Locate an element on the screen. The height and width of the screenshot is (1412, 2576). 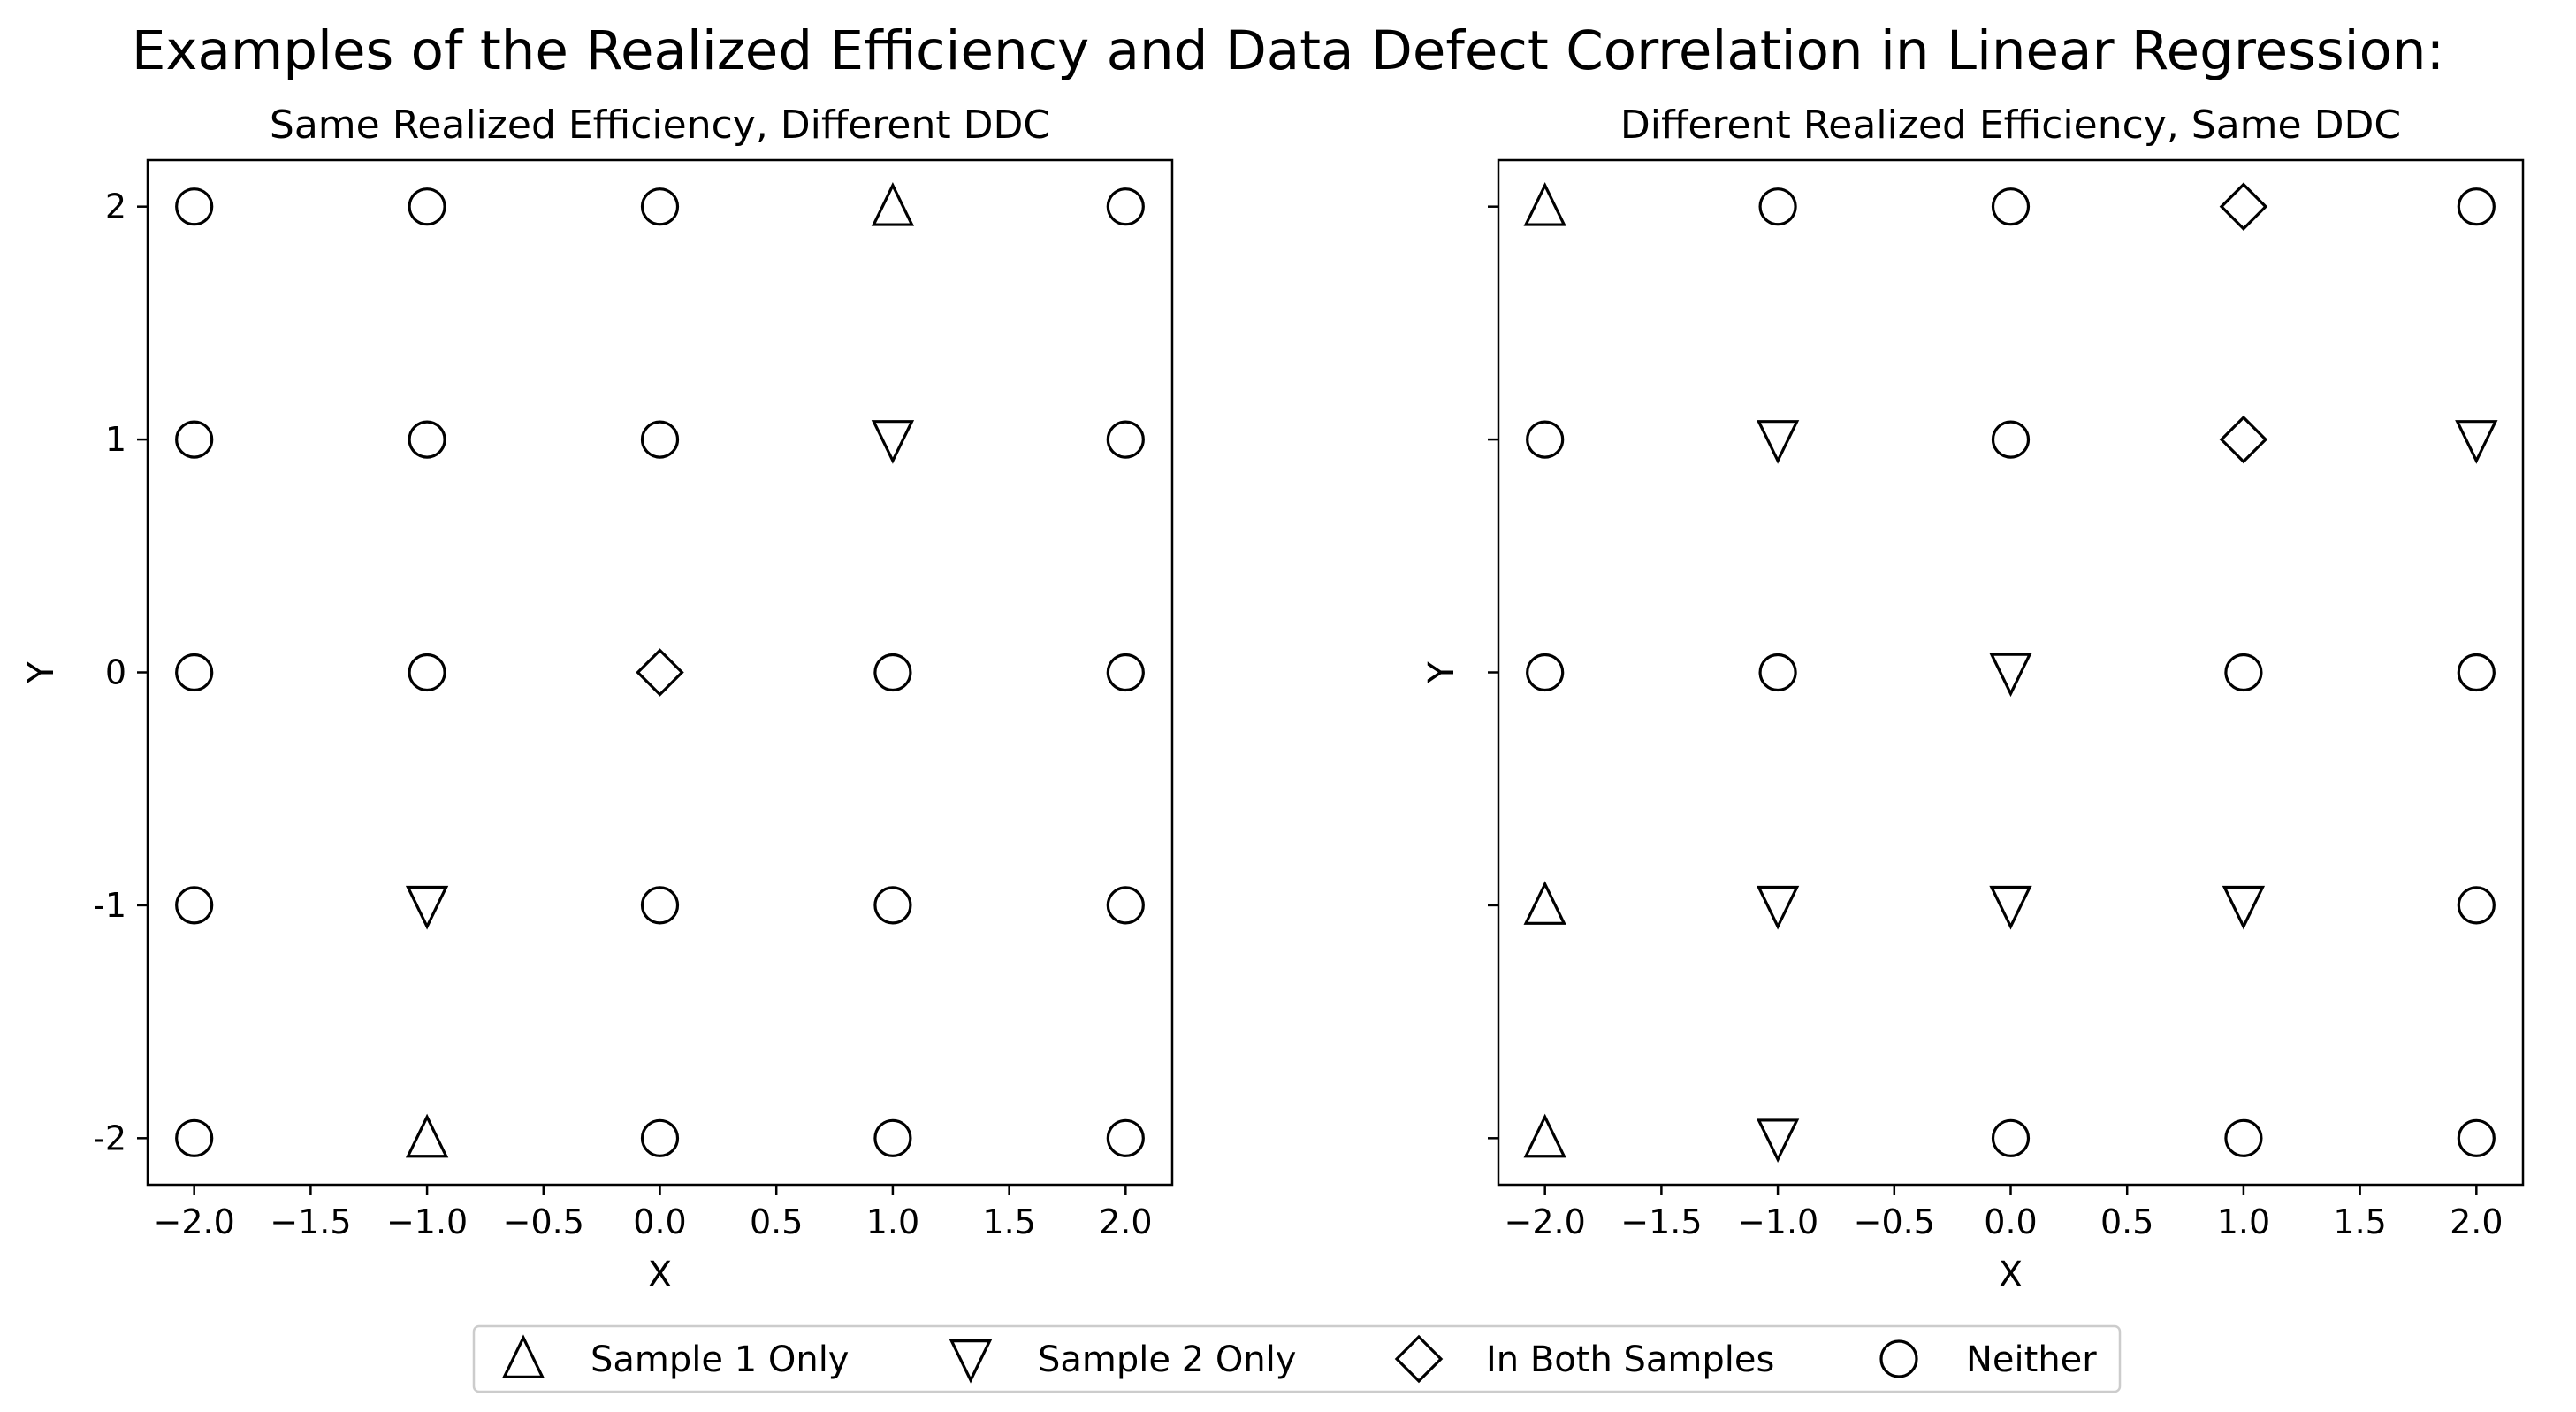
legend-entry: Sample 1 Only is located at coordinates (675, 1357).